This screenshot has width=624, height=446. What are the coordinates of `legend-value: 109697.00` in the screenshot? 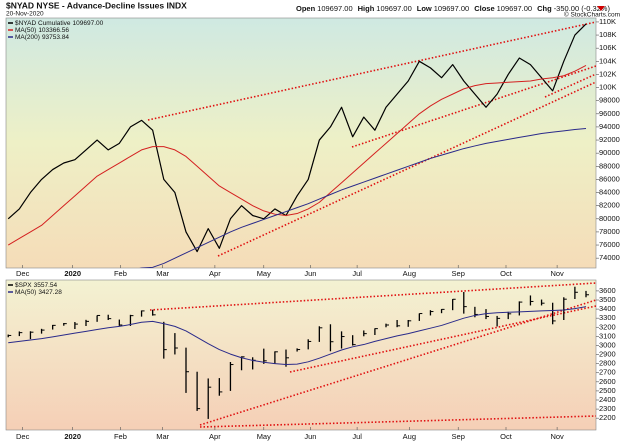 It's located at (88, 23).